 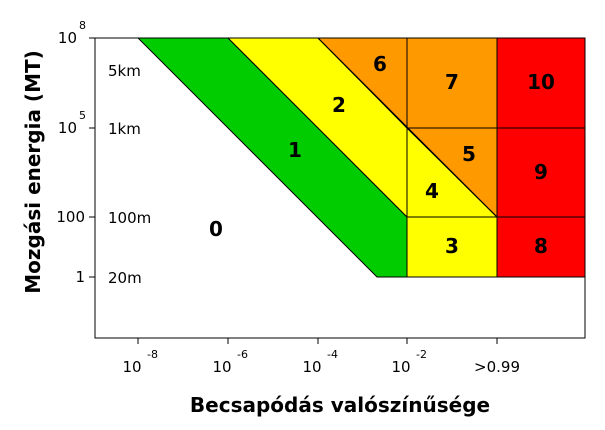 What do you see at coordinates (469, 154) in the screenshot?
I see `zone-label-5: 5` at bounding box center [469, 154].